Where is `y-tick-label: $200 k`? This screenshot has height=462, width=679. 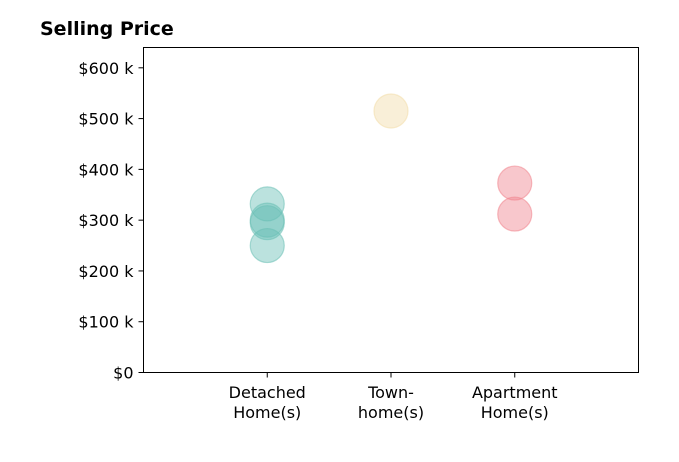
y-tick-label: $200 k is located at coordinates (106, 271).